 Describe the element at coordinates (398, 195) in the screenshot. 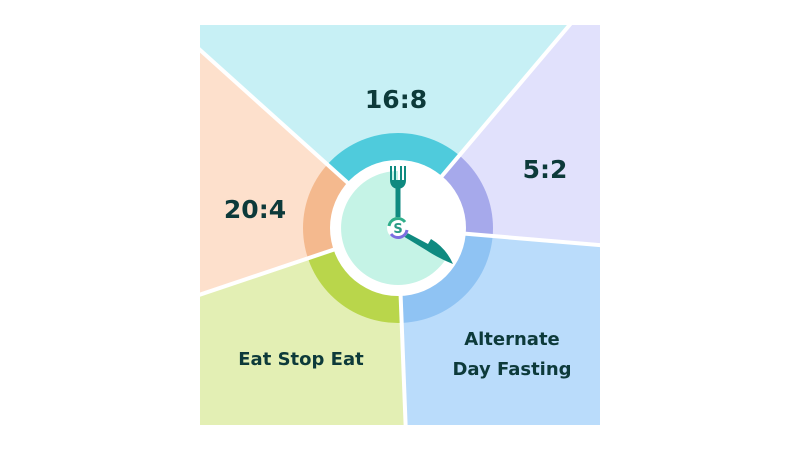

I see `fork-icon` at that location.